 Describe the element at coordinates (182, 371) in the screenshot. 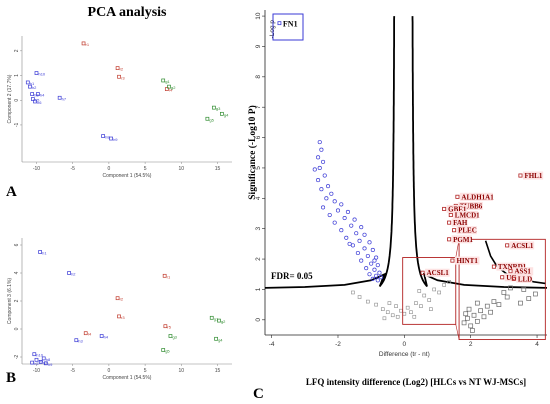

I see `pca-b-x-tick-label: 10` at that location.